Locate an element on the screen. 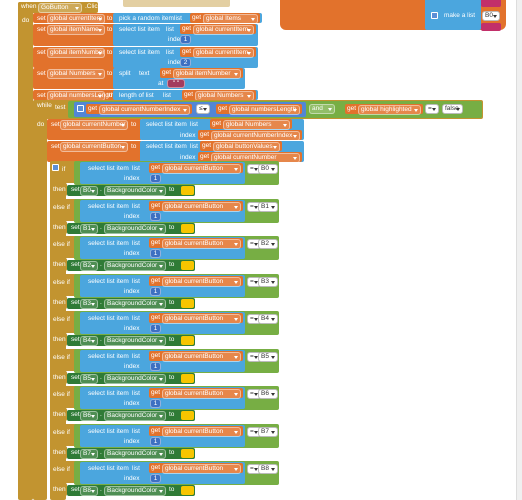 The width and height of the screenshot is (522, 500). variable-dropdown: global Numbers is located at coordinates (76, 74).